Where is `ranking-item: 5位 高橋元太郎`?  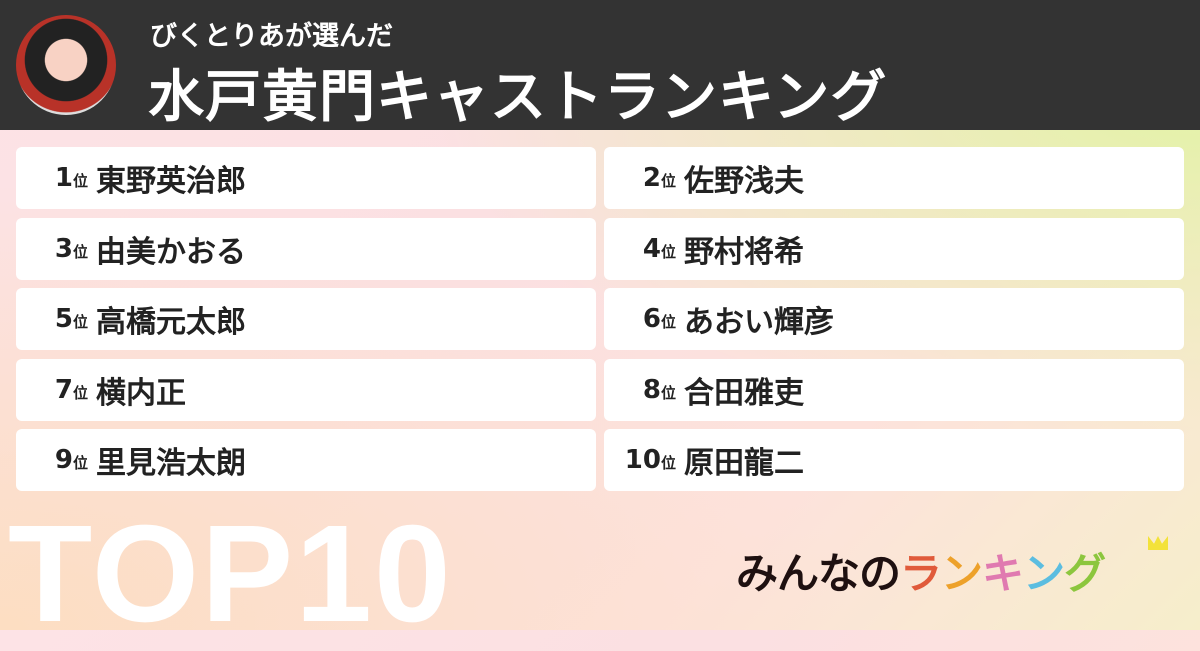 ranking-item: 5位 高橋元太郎 is located at coordinates (306, 319).